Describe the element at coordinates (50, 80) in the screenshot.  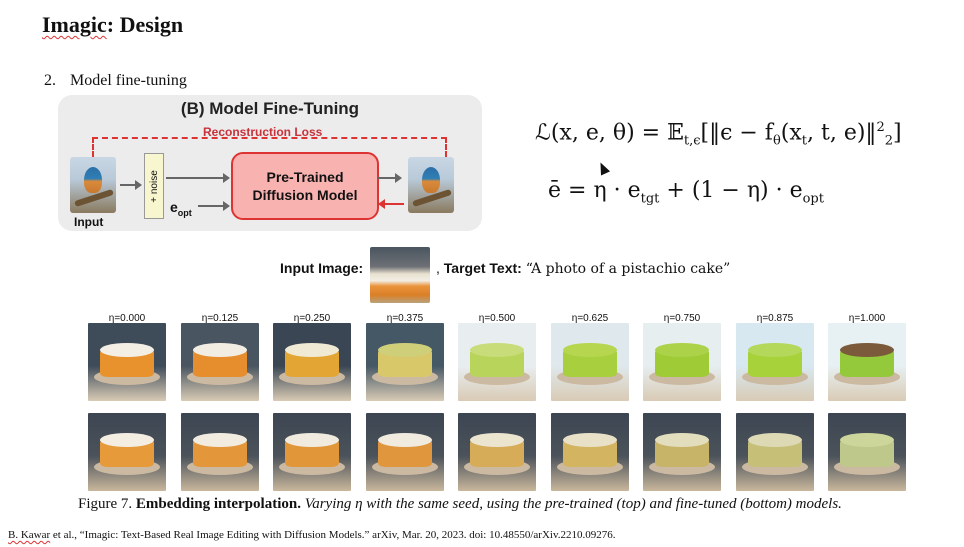
I see `list-number: 2.` at that location.